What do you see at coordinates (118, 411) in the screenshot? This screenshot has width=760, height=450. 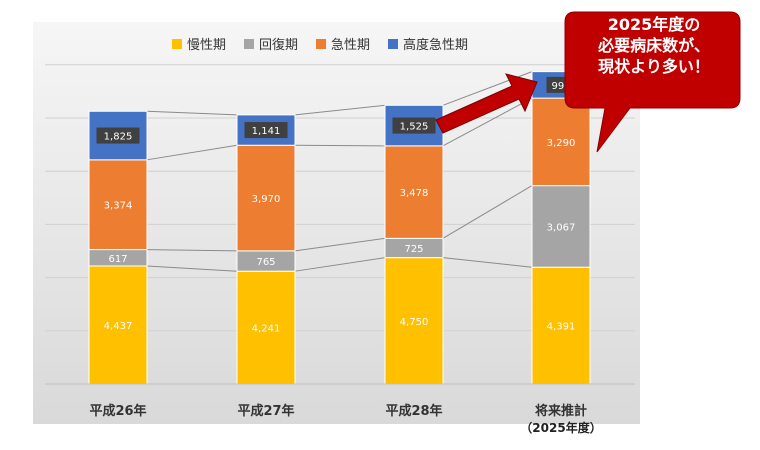 I see `x-tick-label: 平成26年` at bounding box center [118, 411].